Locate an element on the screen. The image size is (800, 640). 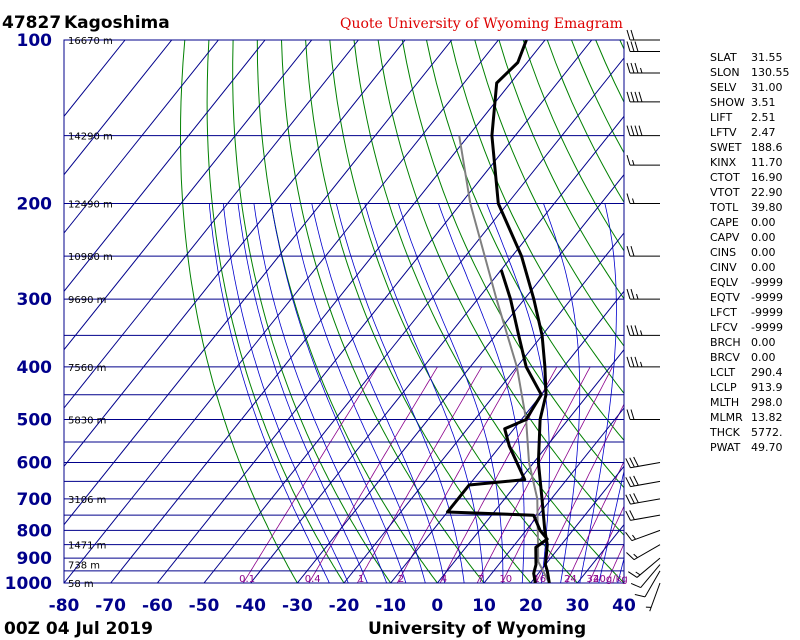
pressure-tick-label: 600 is located at coordinates (35, 464).